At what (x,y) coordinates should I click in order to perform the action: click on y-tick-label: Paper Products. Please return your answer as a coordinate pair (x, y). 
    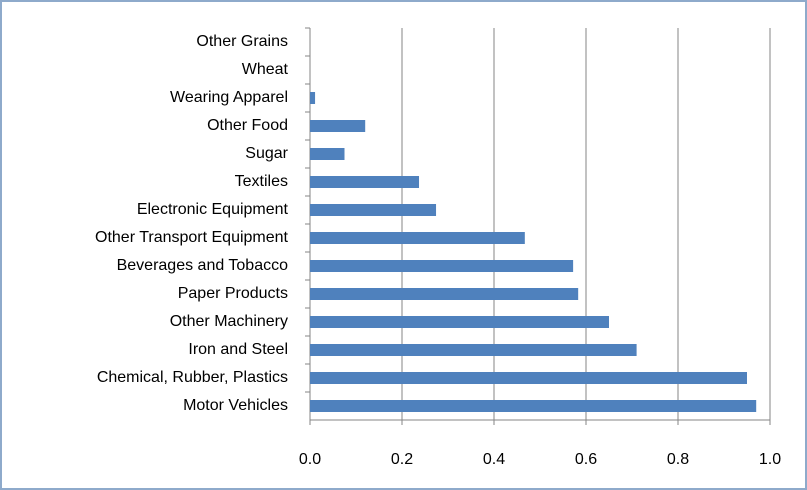
    Looking at the image, I should click on (233, 293).